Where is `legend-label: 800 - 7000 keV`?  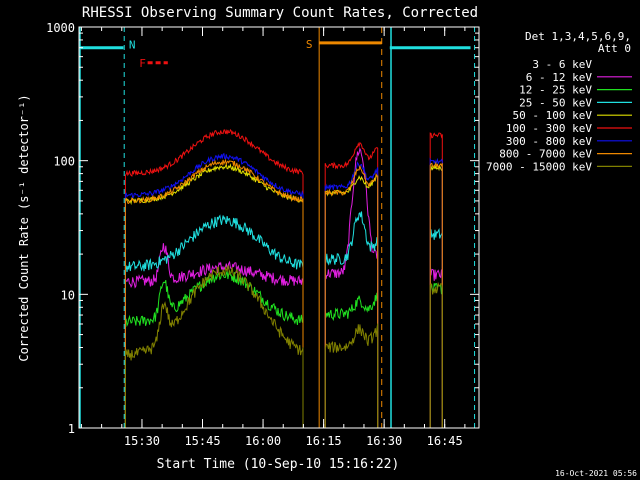
legend-label: 800 - 7000 keV is located at coordinates (545, 154).